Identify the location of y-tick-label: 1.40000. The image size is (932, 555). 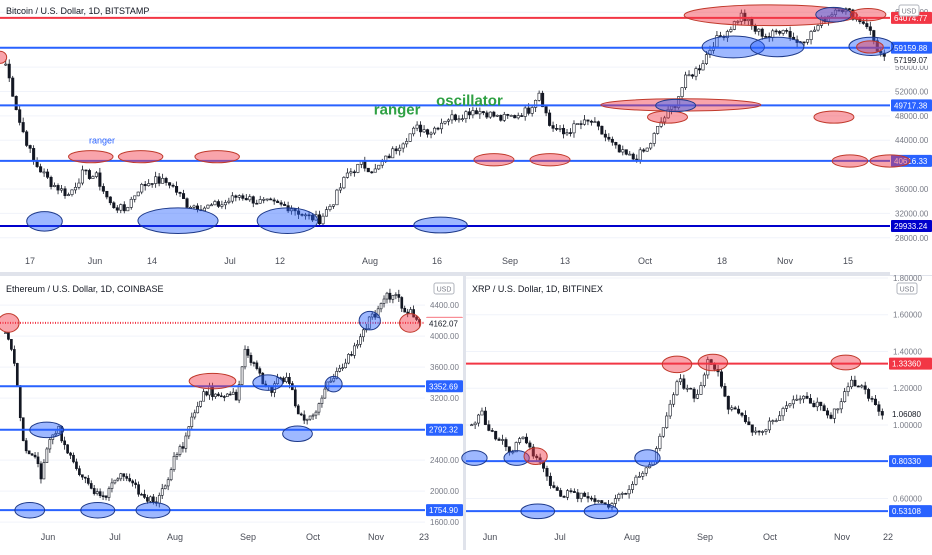
(907, 351).